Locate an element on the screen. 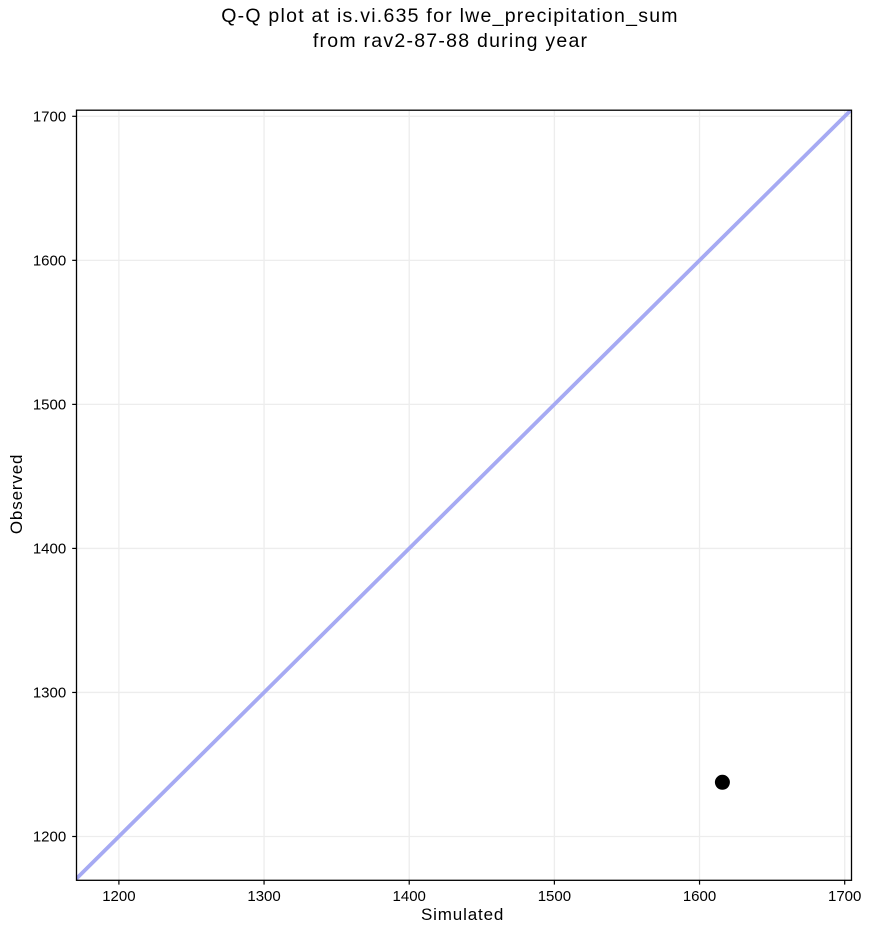 The width and height of the screenshot is (871, 934). svg-text: Observed is located at coordinates (16, 494).